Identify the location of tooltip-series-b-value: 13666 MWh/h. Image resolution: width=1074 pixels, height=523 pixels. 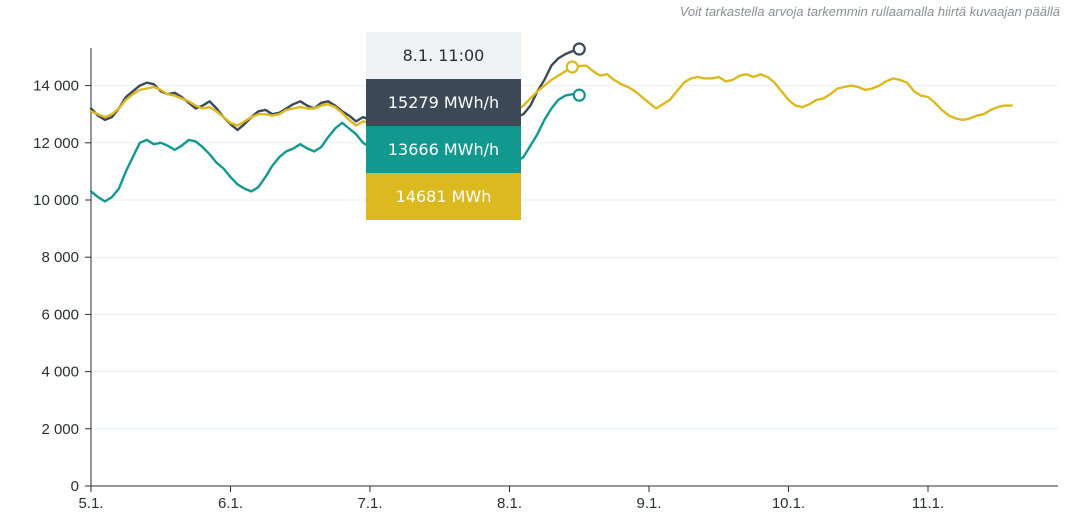
(443, 149).